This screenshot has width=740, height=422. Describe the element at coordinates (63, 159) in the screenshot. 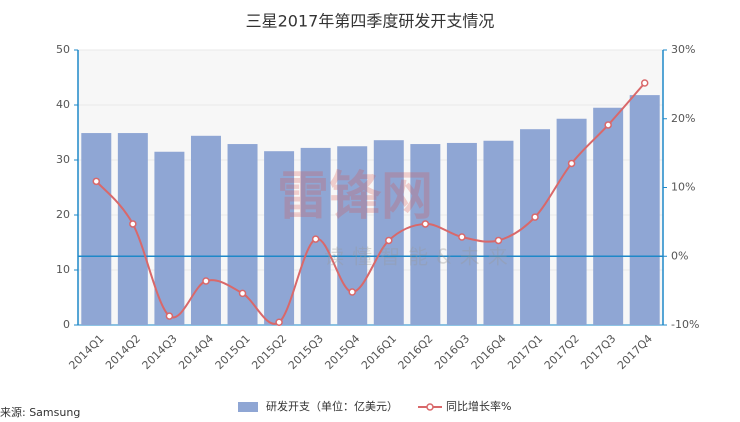

I see `y-tick-label: 30` at that location.